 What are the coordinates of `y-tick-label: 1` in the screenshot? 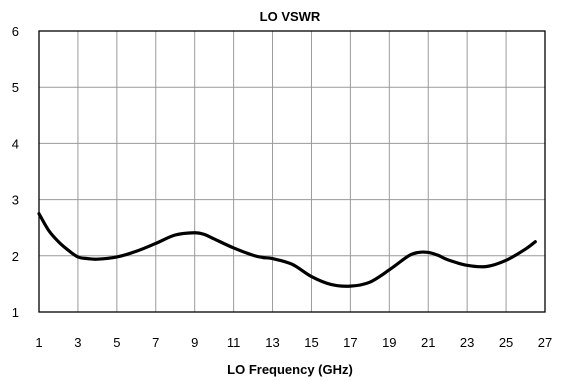 It's located at (15, 312).